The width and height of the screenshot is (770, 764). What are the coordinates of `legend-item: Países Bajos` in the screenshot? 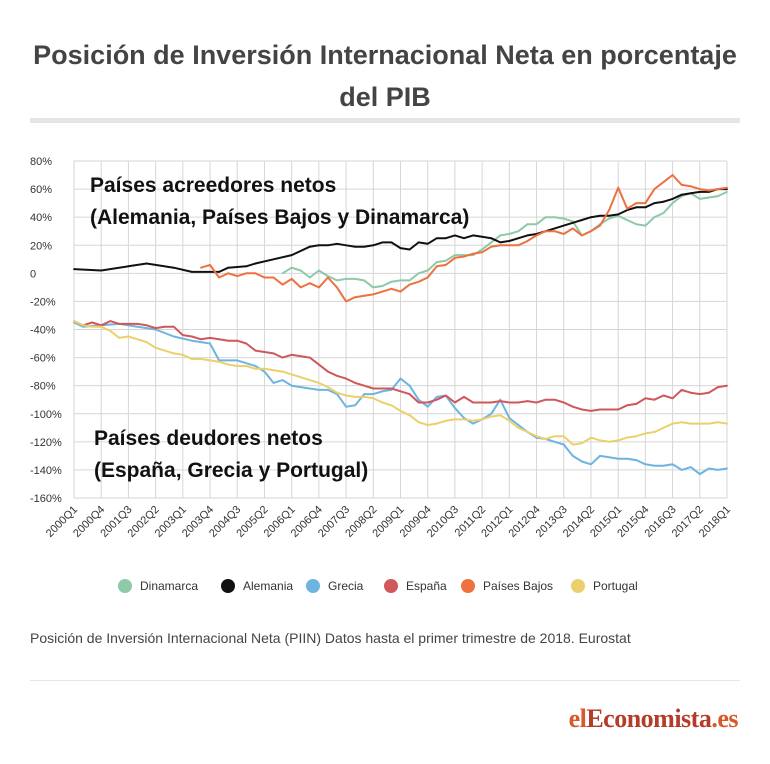 It's located at (507, 586).